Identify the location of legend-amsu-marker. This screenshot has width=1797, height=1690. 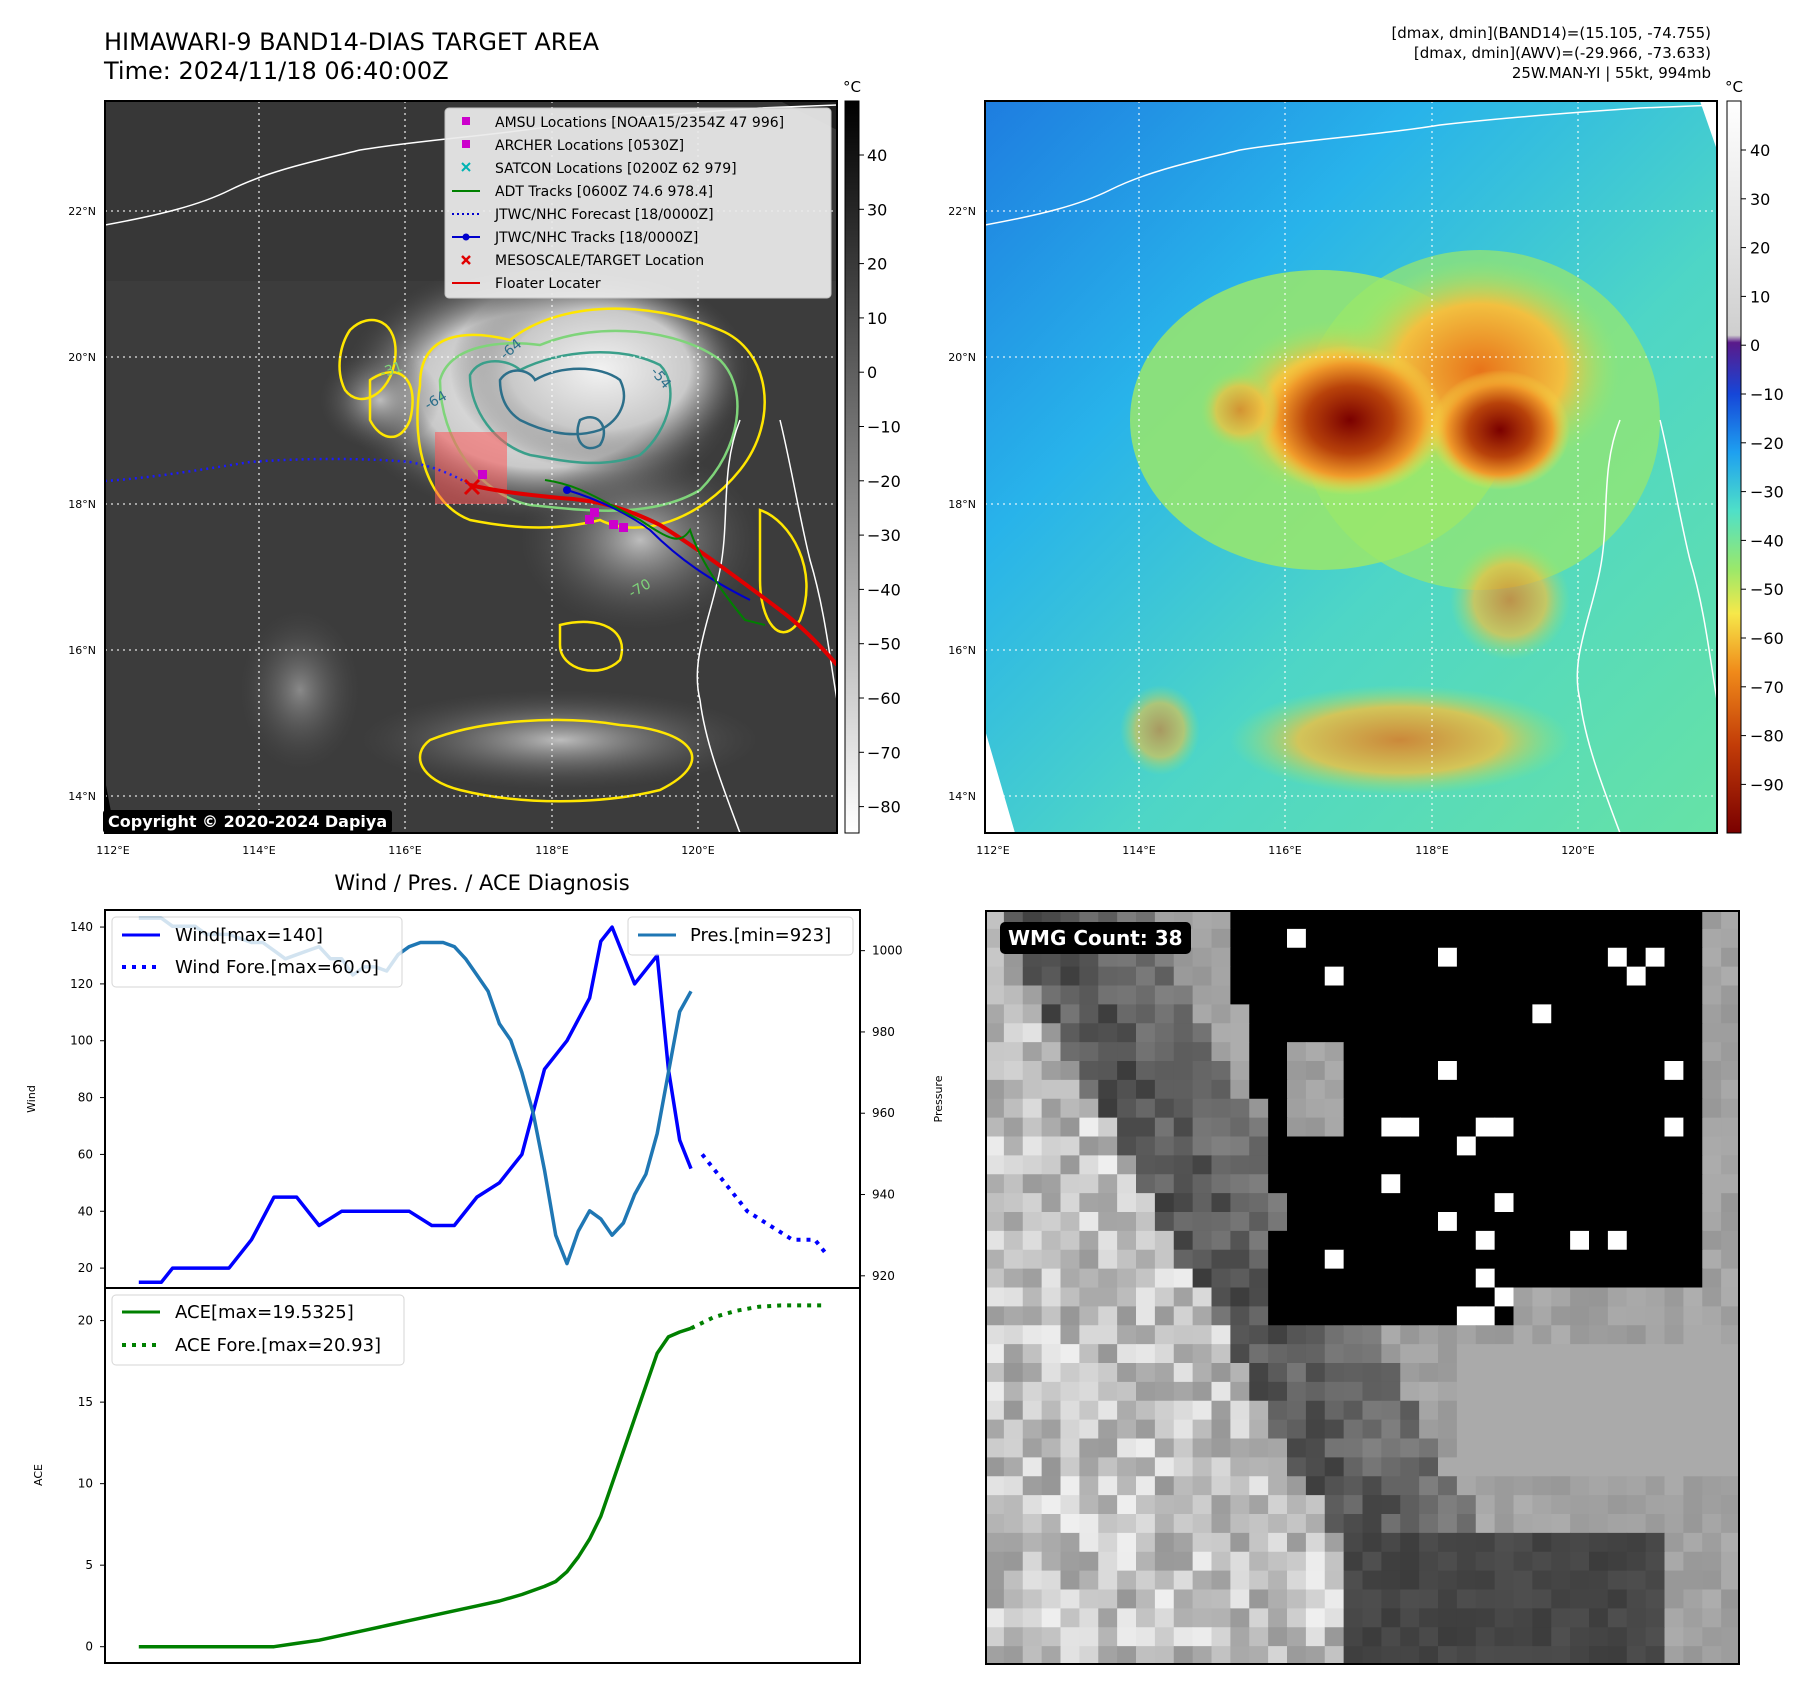
(466, 121).